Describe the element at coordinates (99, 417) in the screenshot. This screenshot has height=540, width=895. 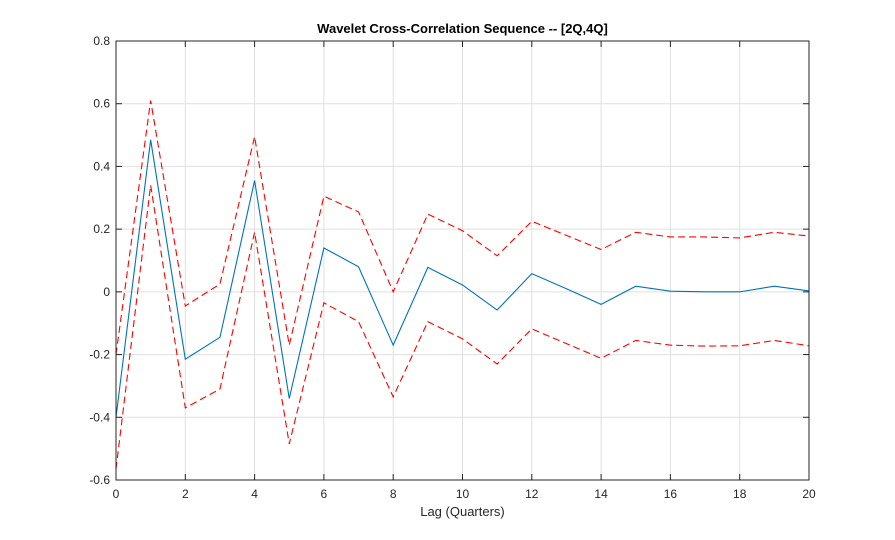
I see `y-tick-label: -0.4` at that location.